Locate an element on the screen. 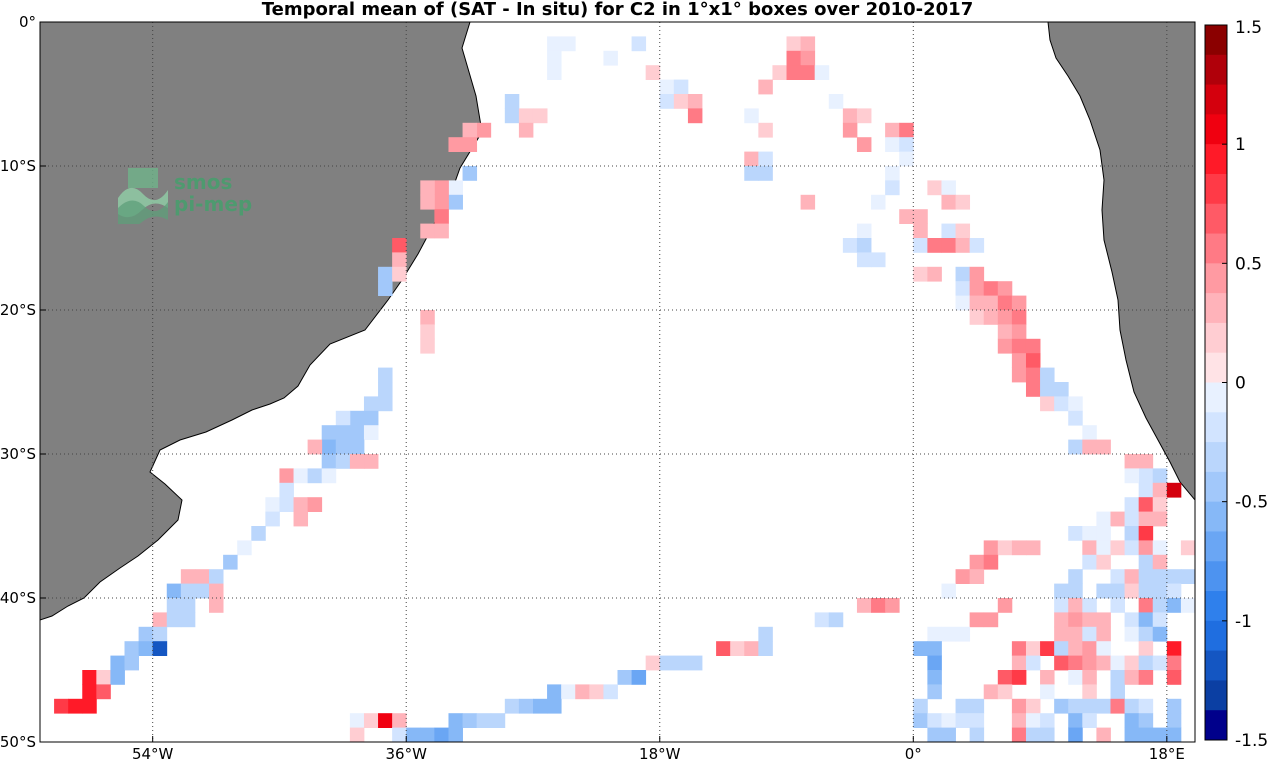 The width and height of the screenshot is (1273, 762). colorbar: 1.5 1 0.5 0 -0.5 -1 -1.5 is located at coordinates (1236, 384).